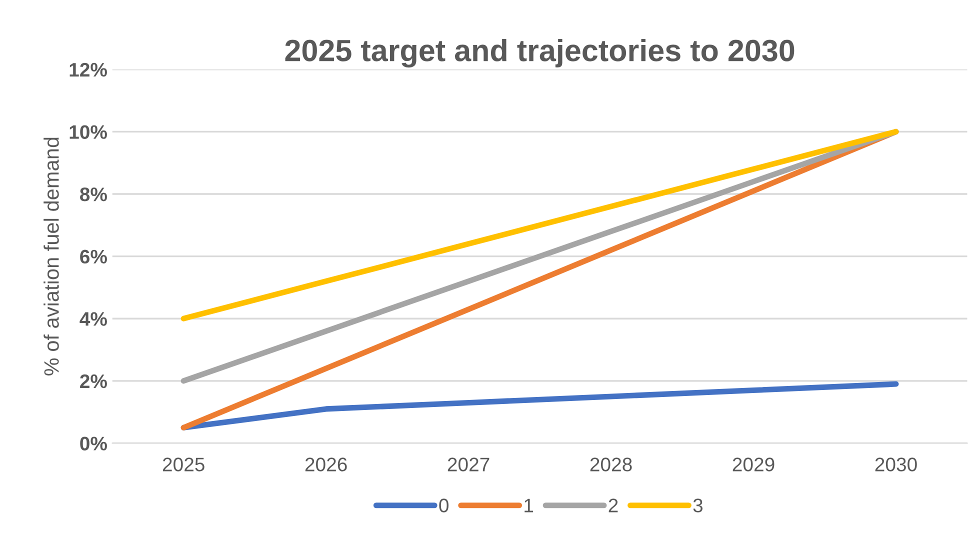  What do you see at coordinates (753, 465) in the screenshot?
I see `x-tick-label: 2029` at bounding box center [753, 465].